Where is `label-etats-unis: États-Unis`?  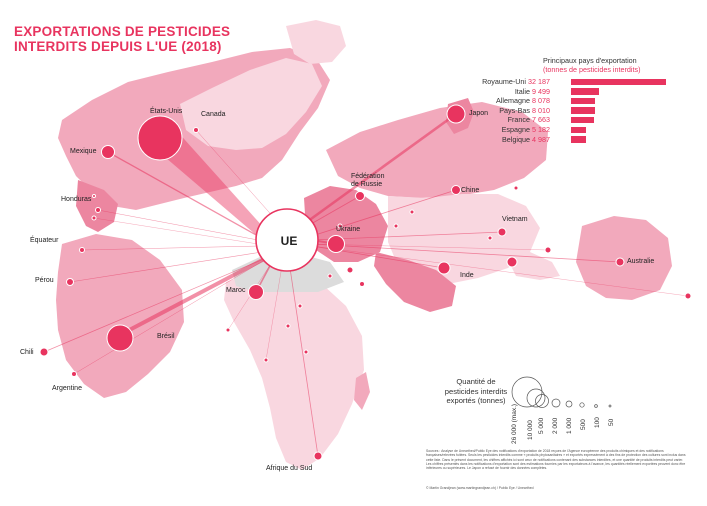
label-etats-unis: États-Unis is located at coordinates (166, 111).